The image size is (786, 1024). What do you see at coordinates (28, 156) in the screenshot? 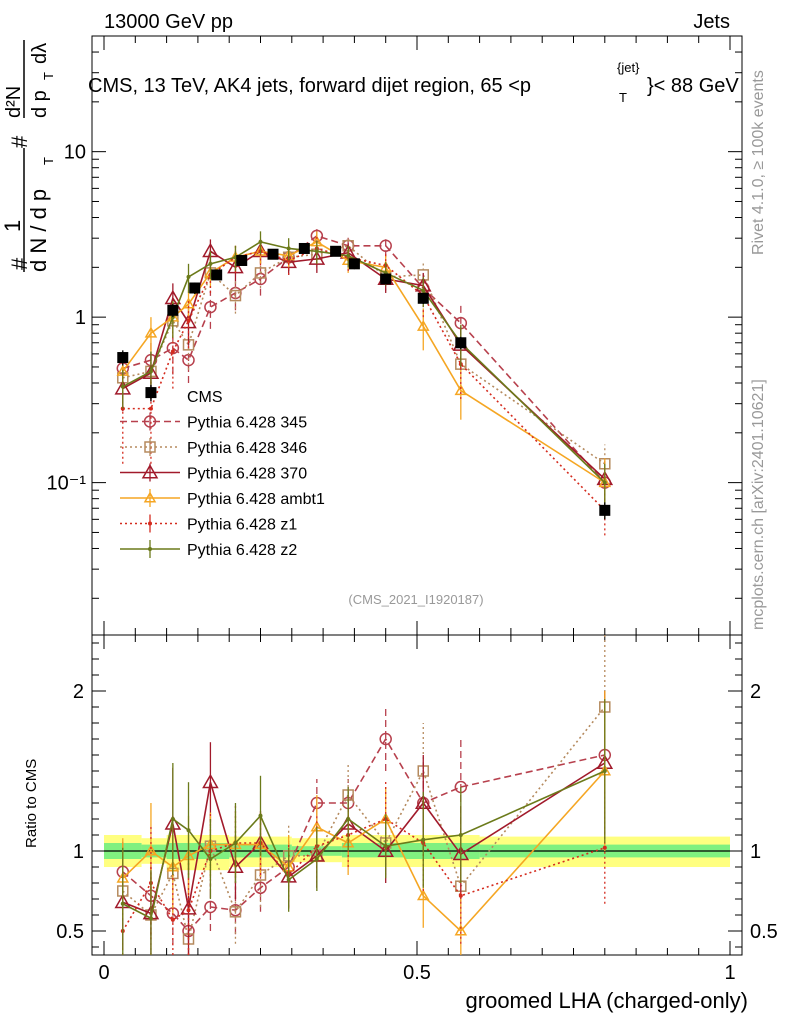
I see `y-axis-label-main: # 1 d N / d p T # d²N d p T dλ` at bounding box center [28, 156].